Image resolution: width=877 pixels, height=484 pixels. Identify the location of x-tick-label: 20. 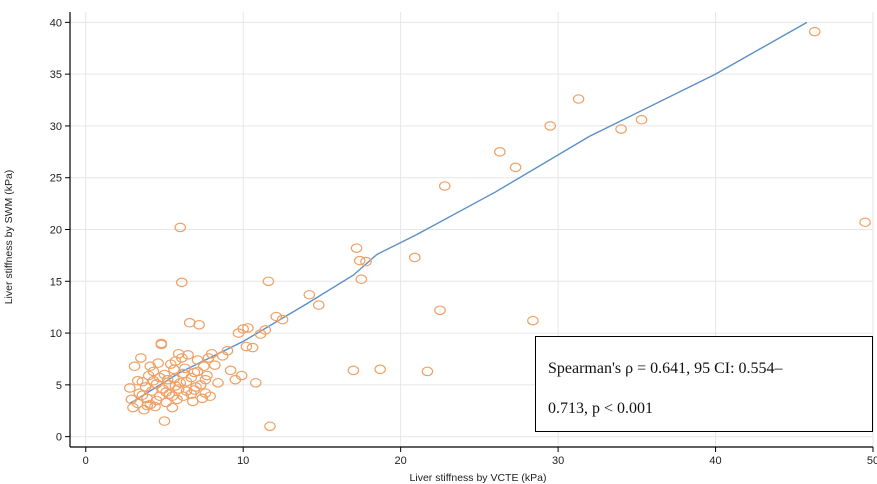
(401, 461).